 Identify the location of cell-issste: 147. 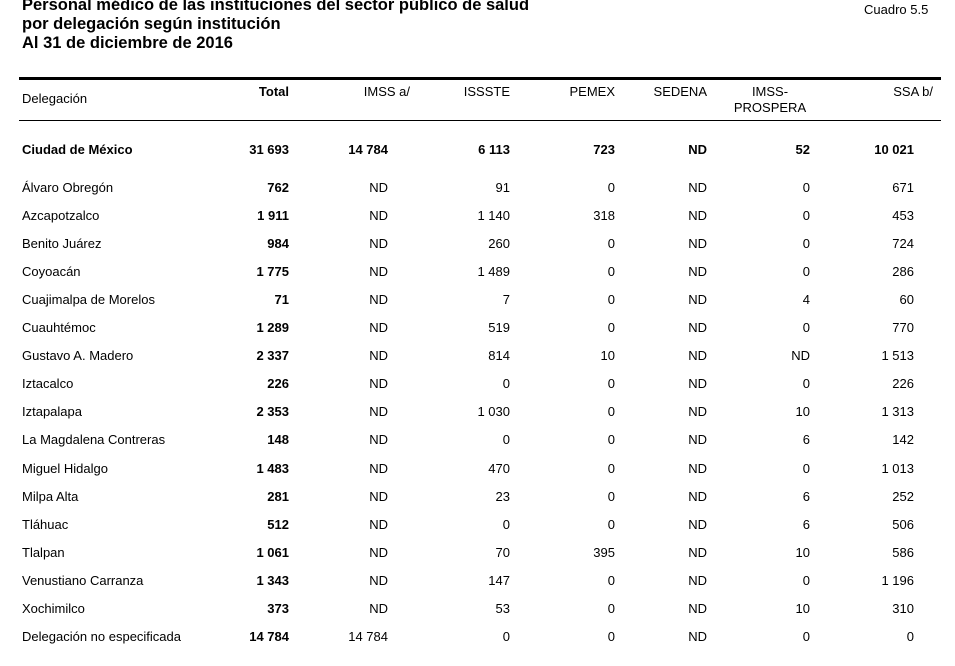
(499, 580).